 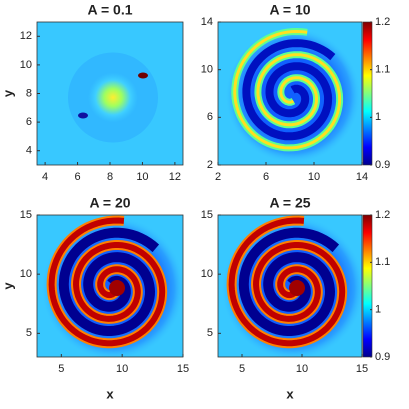 What do you see at coordinates (289, 10) in the screenshot?
I see `panel-title: A = 10` at bounding box center [289, 10].